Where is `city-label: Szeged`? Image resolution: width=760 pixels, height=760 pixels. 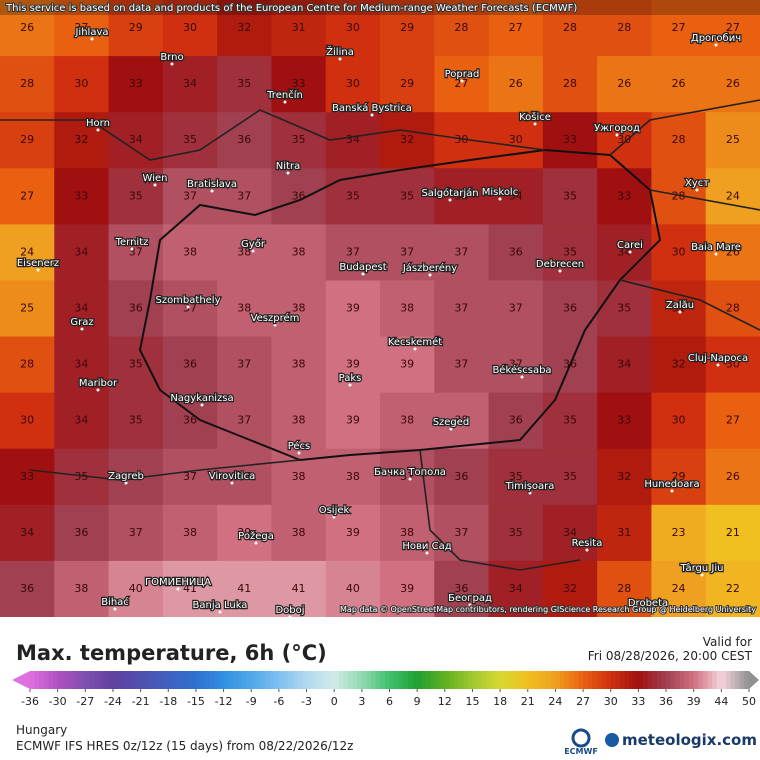
city-label: Szeged is located at coordinates (451, 422).